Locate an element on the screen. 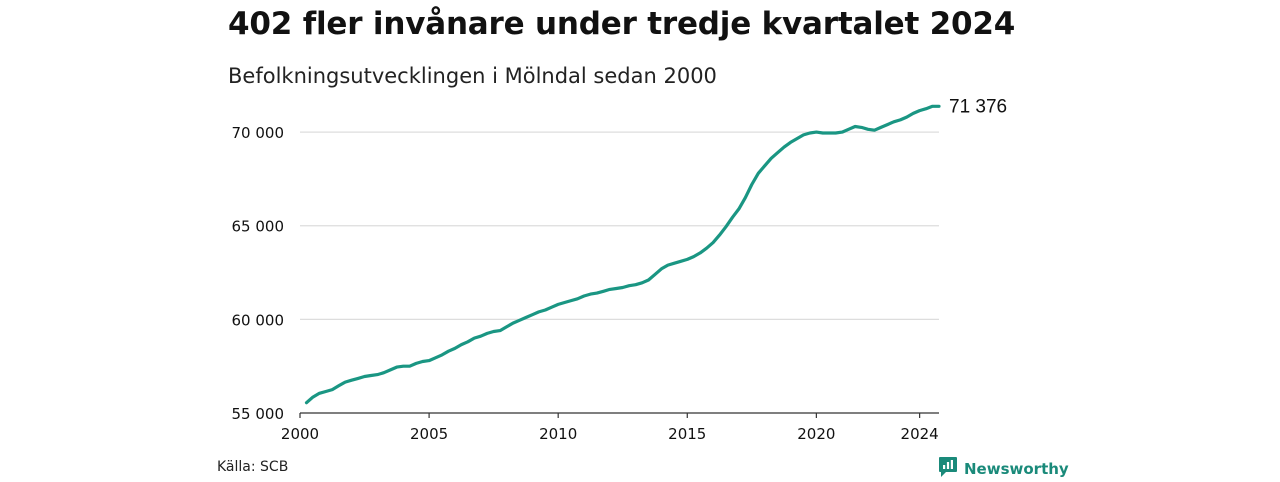  newsworthy-logo-icon is located at coordinates (948, 469).